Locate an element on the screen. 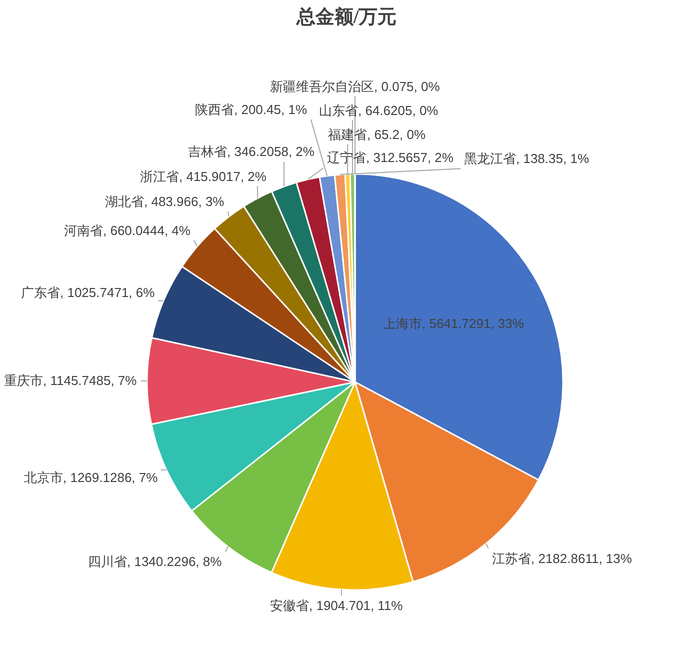 The width and height of the screenshot is (693, 650). slice-label: 广东省, 1025.7471, 6% is located at coordinates (88, 292).